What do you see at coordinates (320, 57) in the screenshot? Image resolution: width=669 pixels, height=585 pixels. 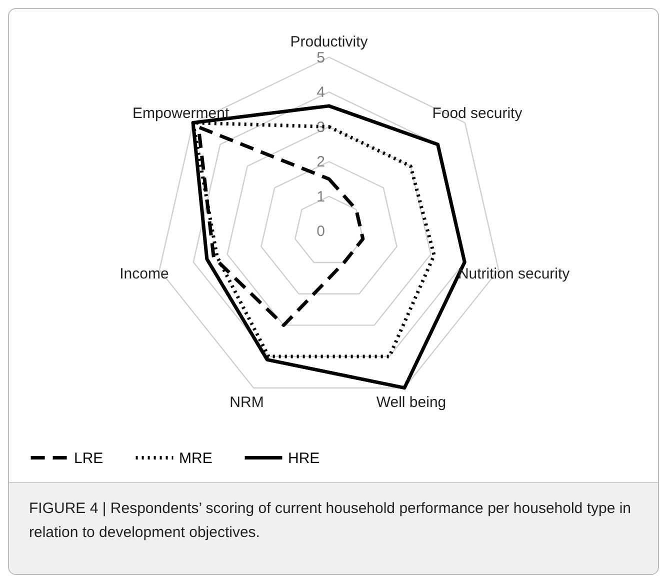 I see `y-tick-label: 5` at bounding box center [320, 57].